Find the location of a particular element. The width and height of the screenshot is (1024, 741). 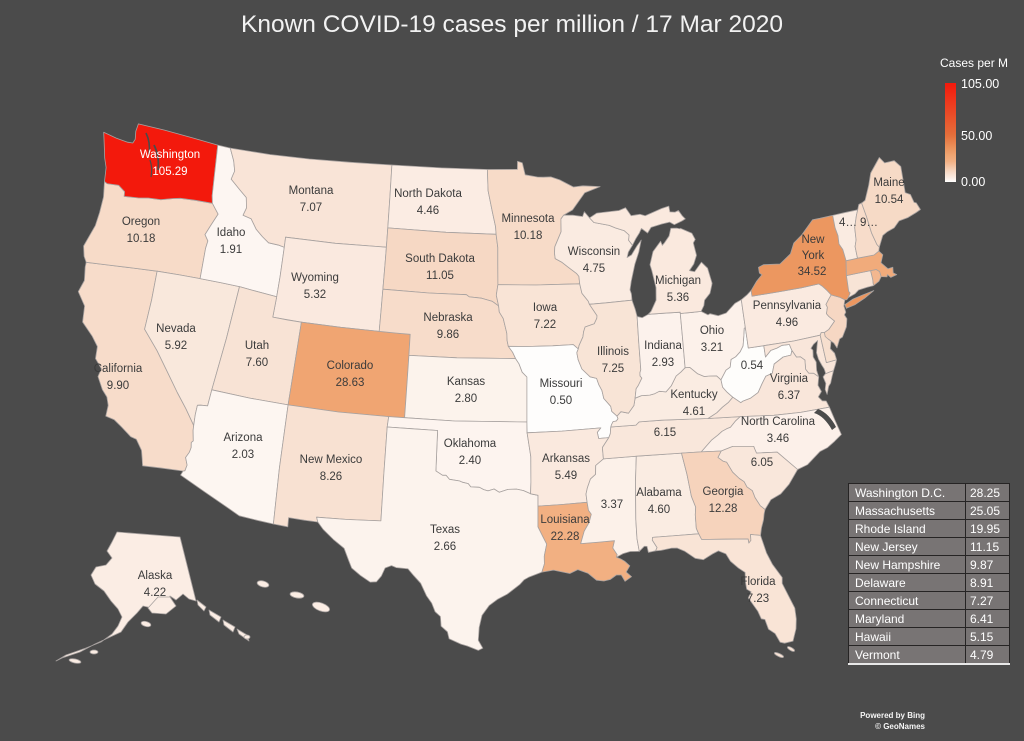

svg-text: Indiana is located at coordinates (663, 346).